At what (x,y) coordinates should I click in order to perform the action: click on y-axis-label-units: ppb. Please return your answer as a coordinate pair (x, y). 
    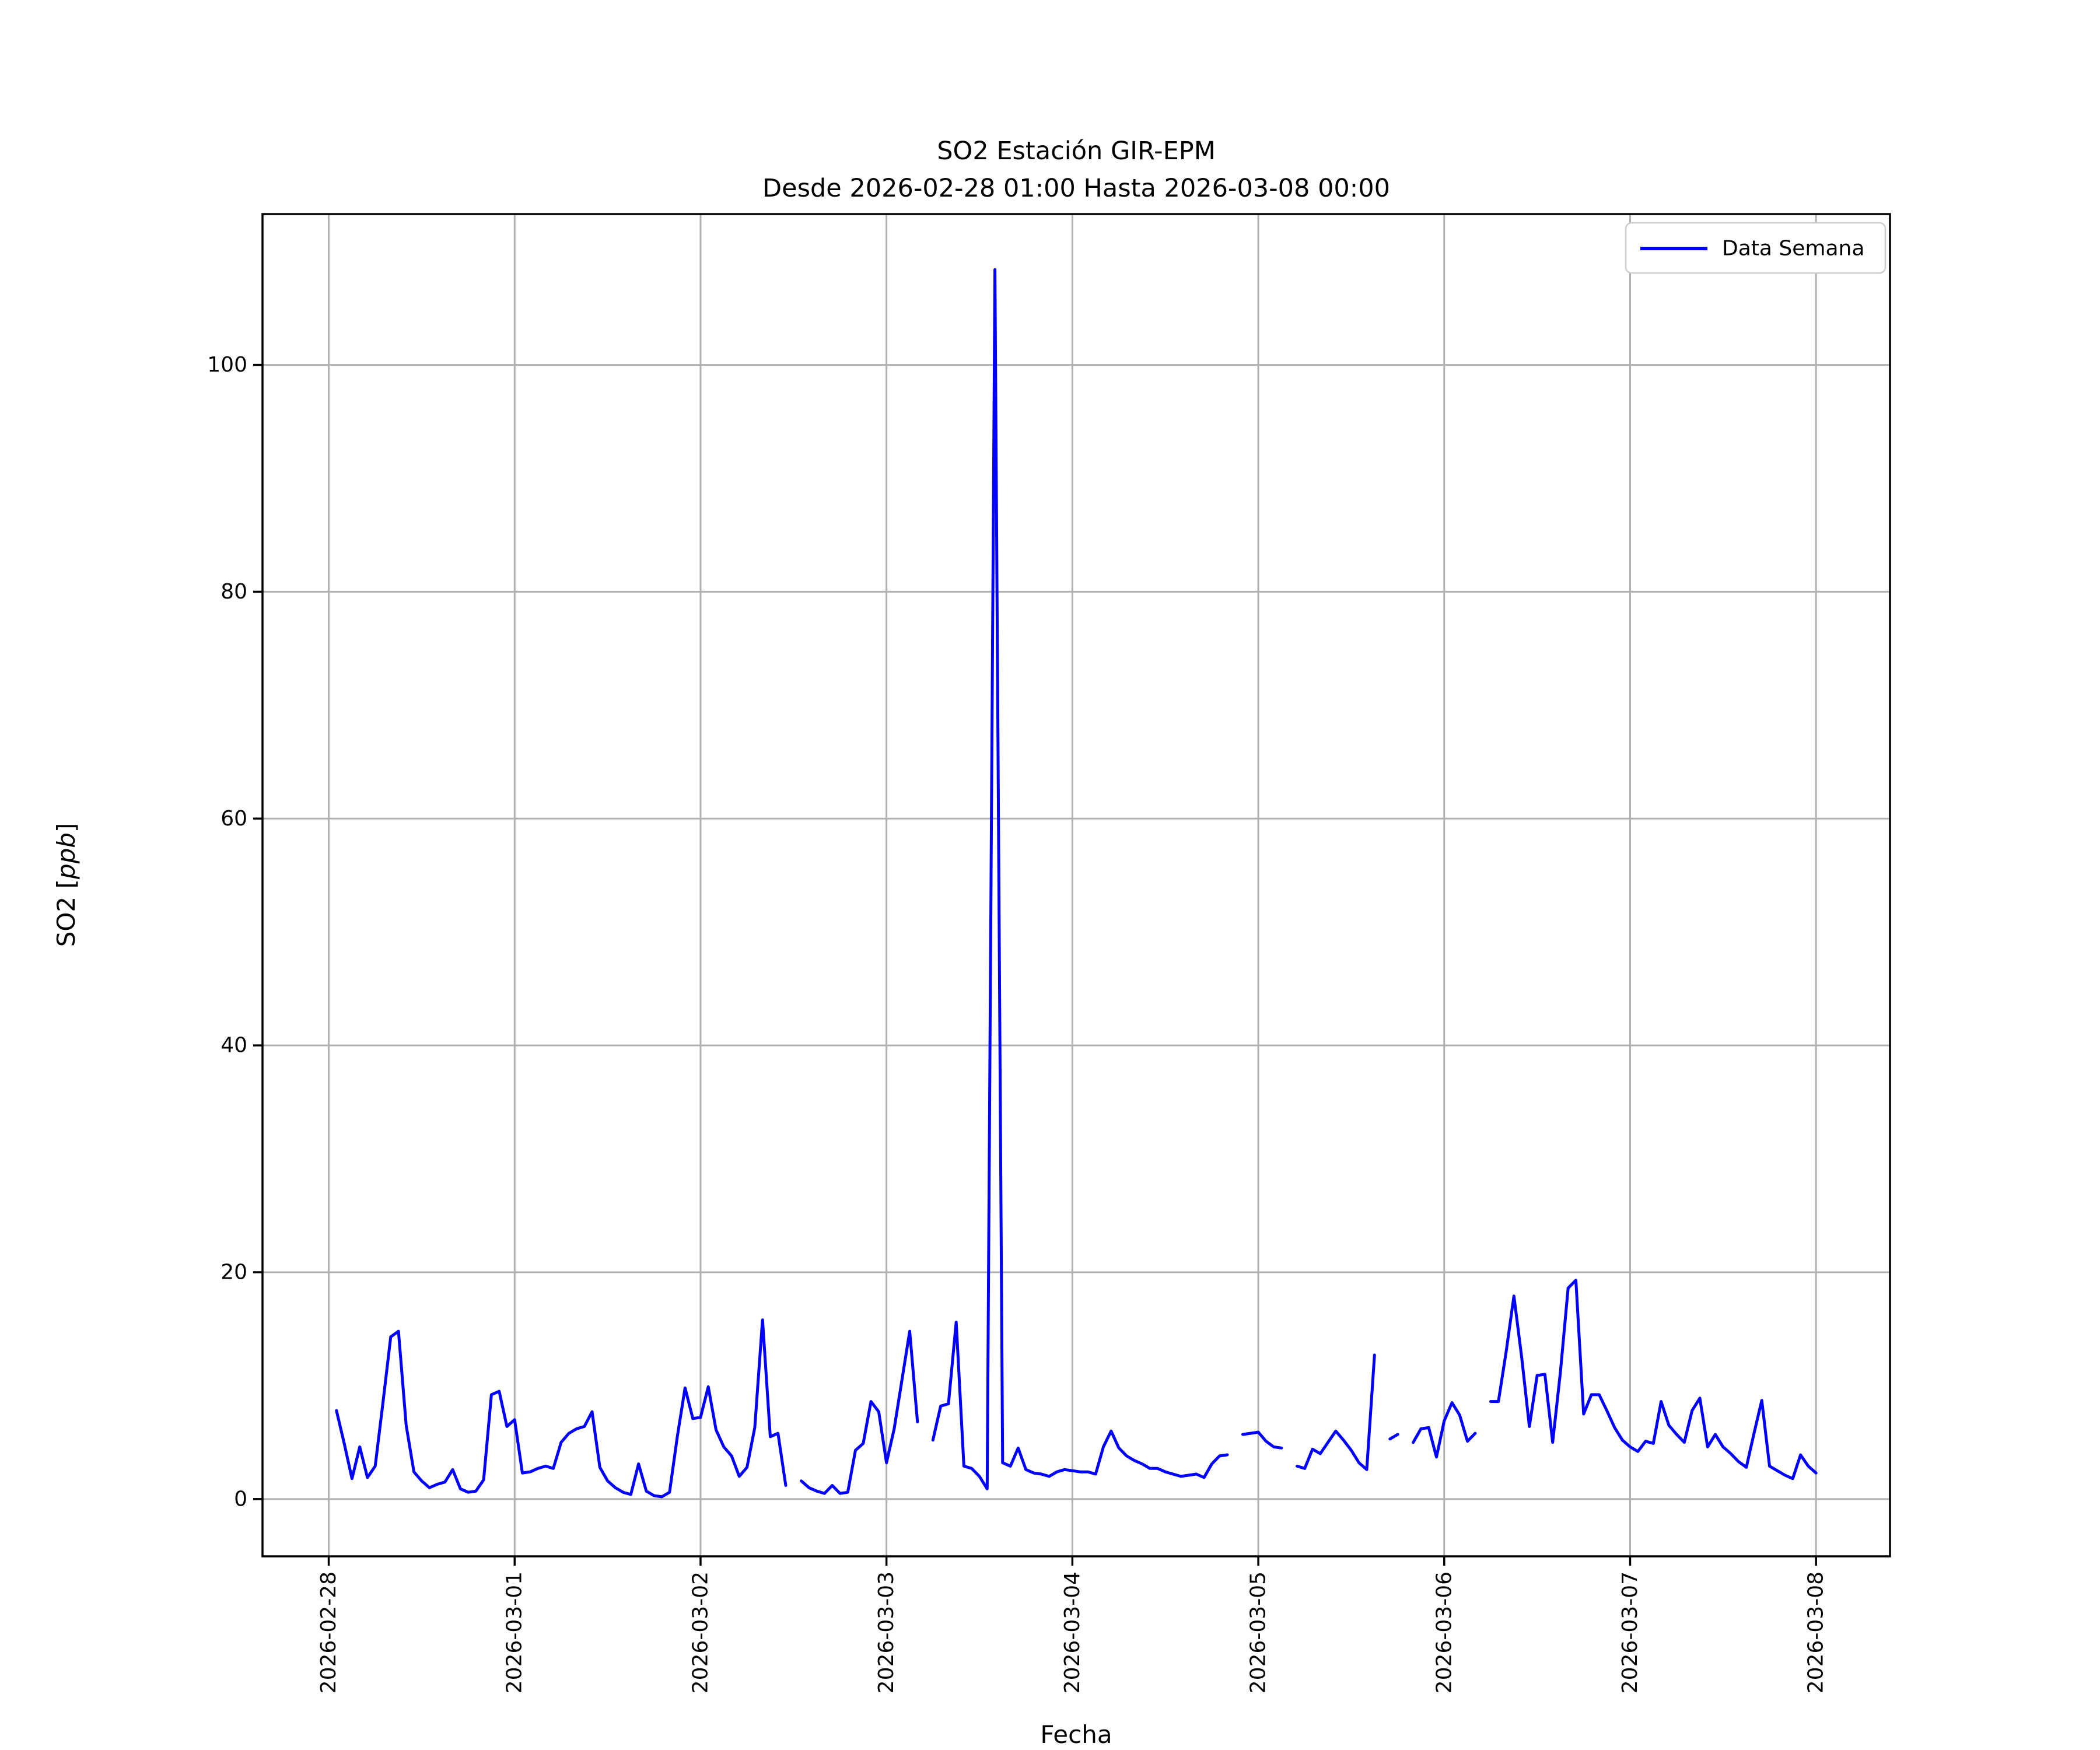
    Looking at the image, I should click on (66, 856).